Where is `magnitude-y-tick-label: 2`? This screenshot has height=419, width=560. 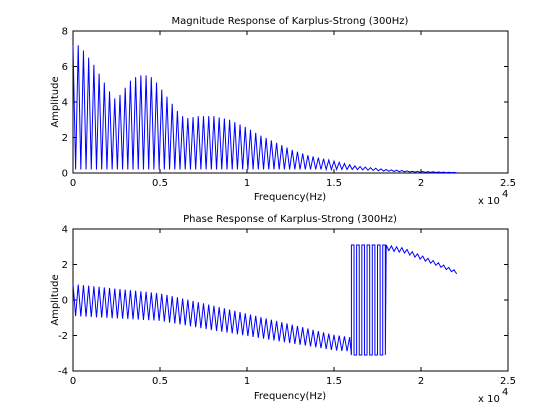 magnitude-y-tick-label: 2 is located at coordinates (65, 138).